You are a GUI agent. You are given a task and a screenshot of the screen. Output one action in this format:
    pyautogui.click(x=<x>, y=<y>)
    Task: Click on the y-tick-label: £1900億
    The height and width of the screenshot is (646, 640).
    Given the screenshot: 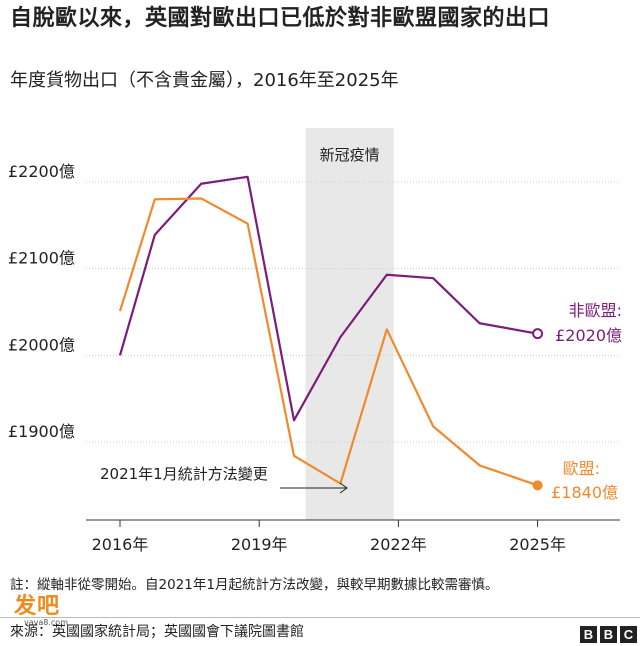 What is the action you would take?
    pyautogui.click(x=41, y=431)
    